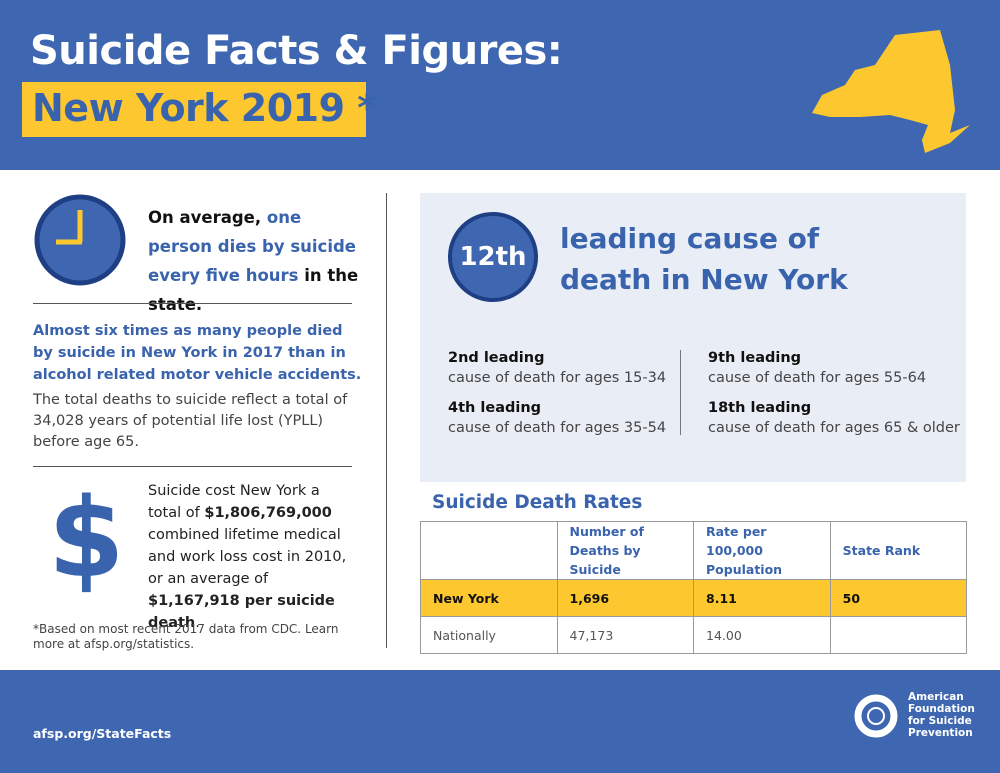 The height and width of the screenshot is (773, 1000). What do you see at coordinates (253, 290) in the screenshot?
I see `intro-post: in the state.` at bounding box center [253, 290].